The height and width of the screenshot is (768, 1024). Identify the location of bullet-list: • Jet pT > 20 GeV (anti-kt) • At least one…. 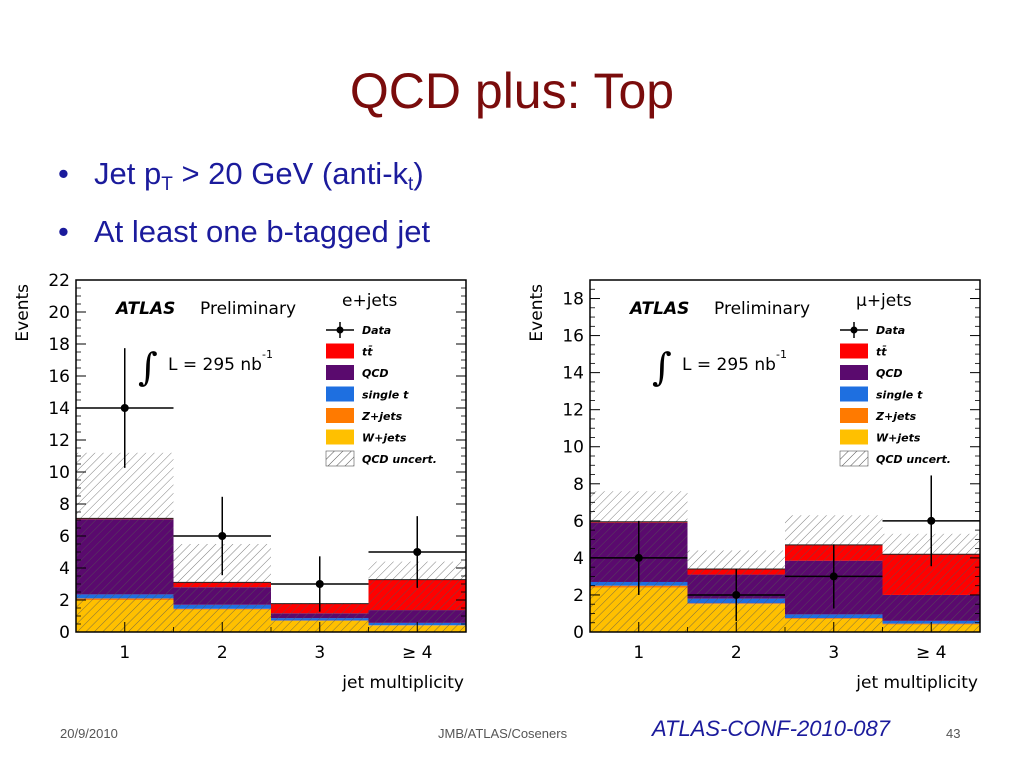
(244, 210).